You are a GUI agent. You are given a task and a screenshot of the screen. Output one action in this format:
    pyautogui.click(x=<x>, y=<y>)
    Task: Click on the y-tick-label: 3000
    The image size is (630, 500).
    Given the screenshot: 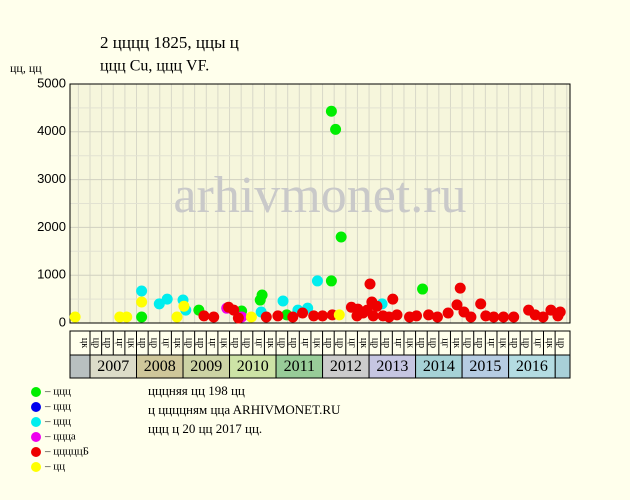 What is the action you would take?
    pyautogui.click(x=51, y=178)
    